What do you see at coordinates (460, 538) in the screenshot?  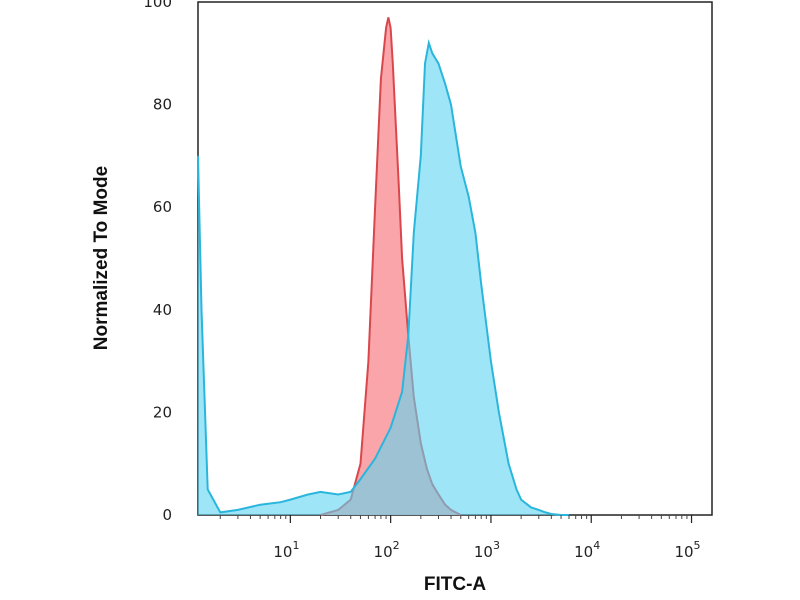 I see `x-axis-ticks: 10¹ 10² 10³ 10⁴ 10⁵` at bounding box center [460, 538].